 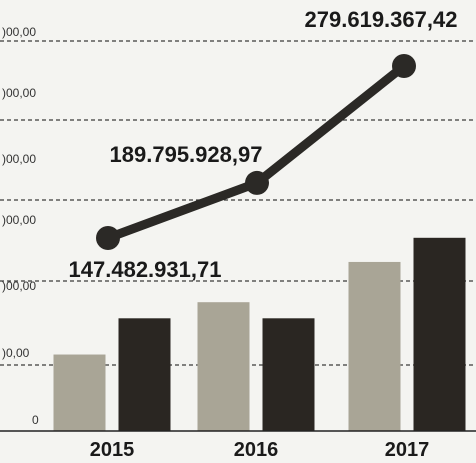 I want to click on bar-series-2-2015, so click(x=144, y=374).